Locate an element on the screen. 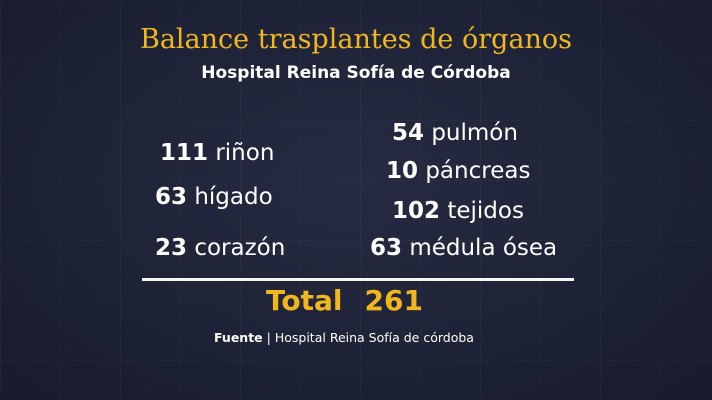  stat-pancreas: 10 páncreas is located at coordinates (458, 171).